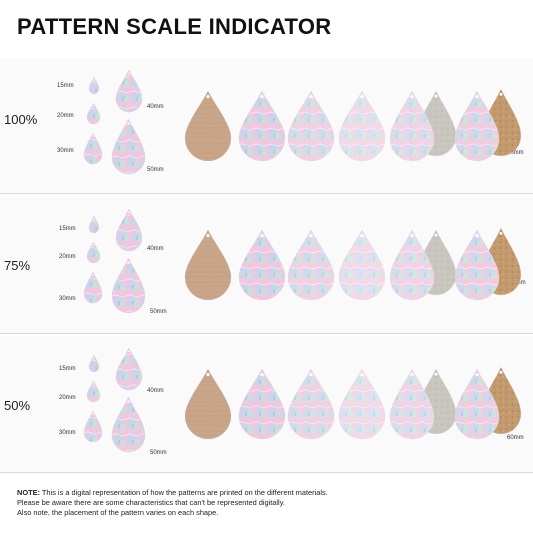 This screenshot has height=533, width=533. What do you see at coordinates (17, 265) in the screenshot?
I see `scale-label-75: 75%` at bounding box center [17, 265].